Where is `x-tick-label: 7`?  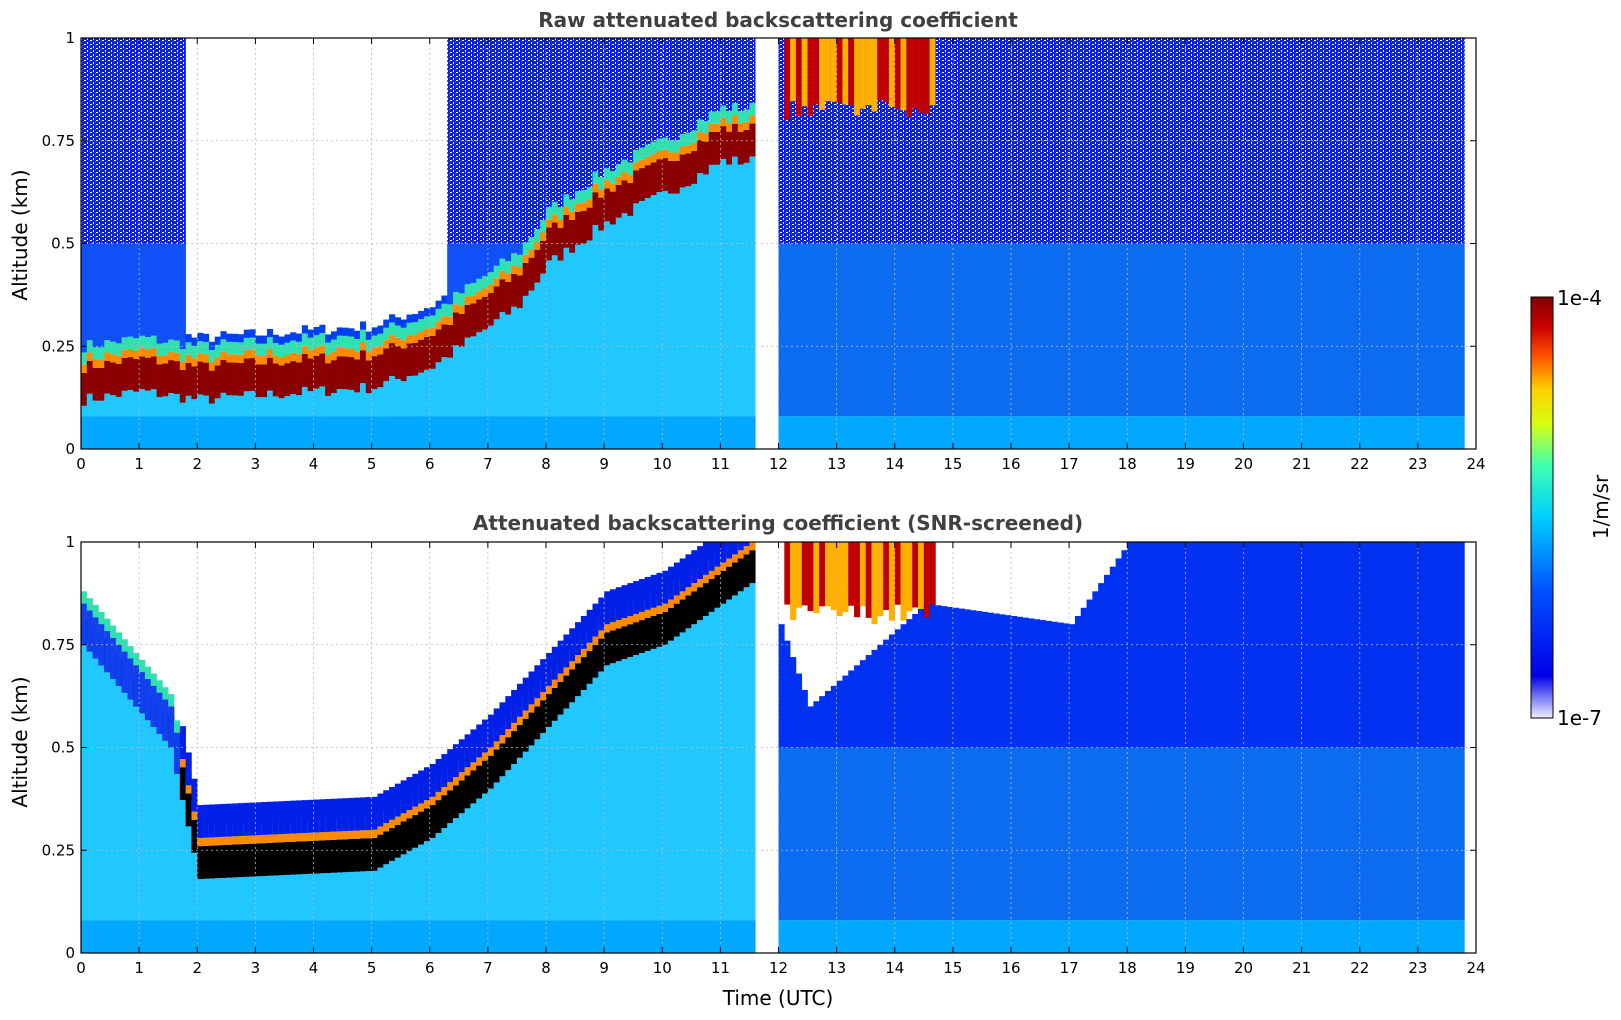
x-tick-label: 7 is located at coordinates (488, 968).